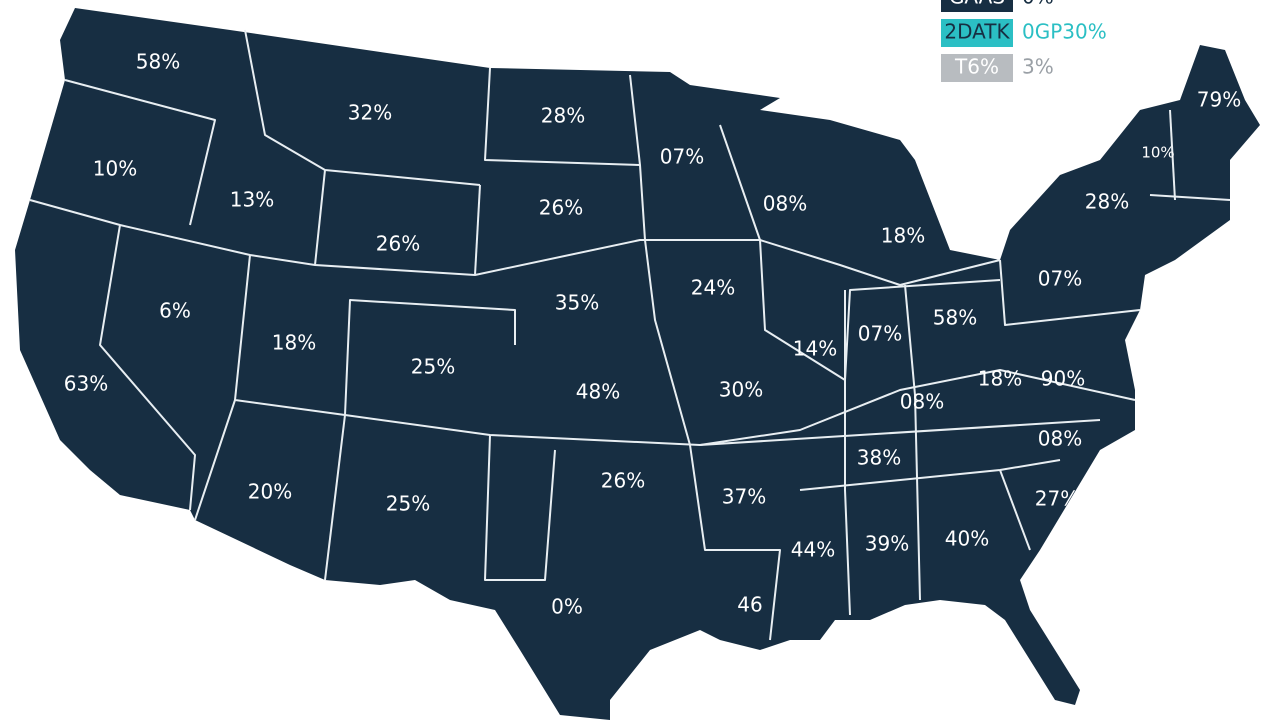  I want to click on legend-value: 0%, so click(1038, 4).